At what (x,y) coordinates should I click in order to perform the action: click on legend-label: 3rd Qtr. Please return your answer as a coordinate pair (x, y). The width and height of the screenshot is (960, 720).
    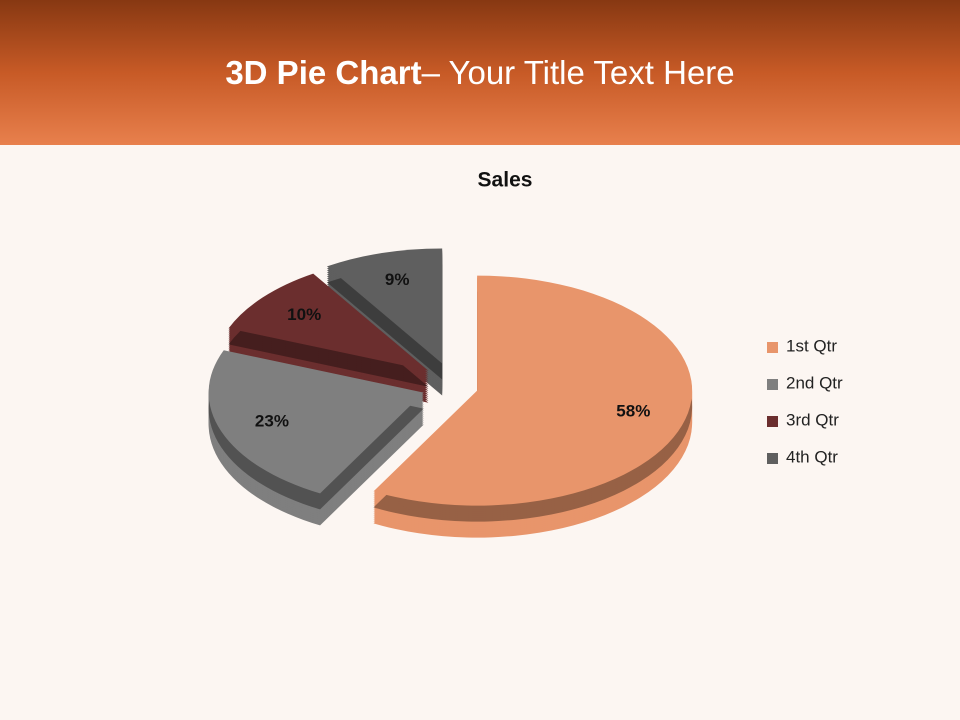
    Looking at the image, I should click on (812, 419).